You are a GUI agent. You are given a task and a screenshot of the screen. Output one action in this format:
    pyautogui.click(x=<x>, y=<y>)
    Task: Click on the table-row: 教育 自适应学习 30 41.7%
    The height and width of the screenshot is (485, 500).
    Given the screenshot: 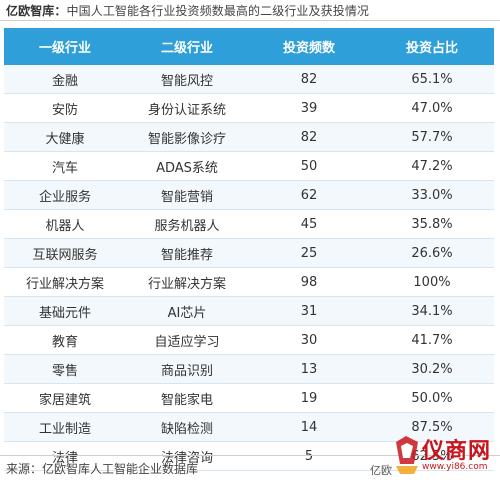 What is the action you would take?
    pyautogui.click(x=249, y=340)
    